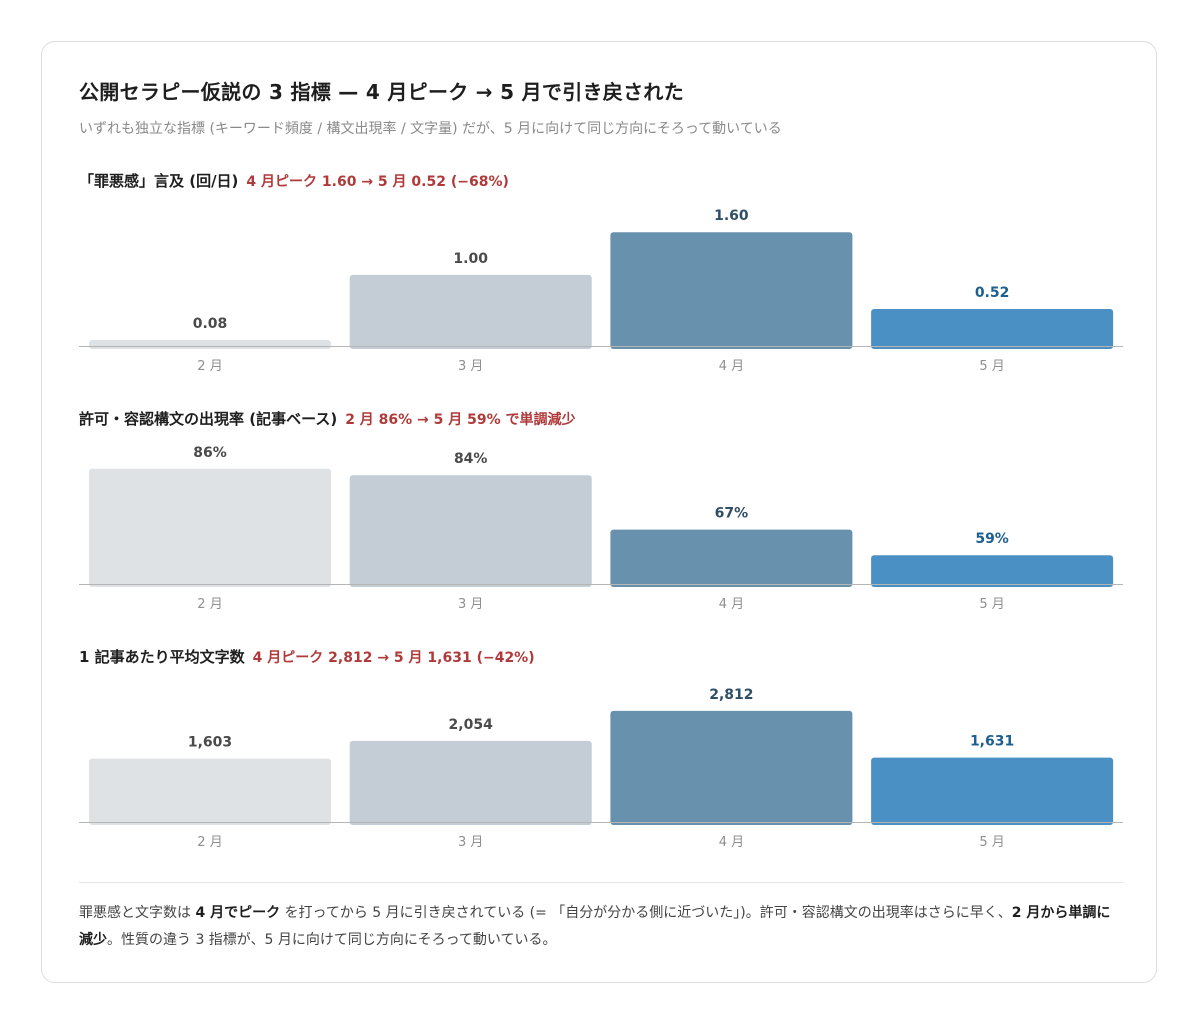  Describe the element at coordinates (382, 92) in the screenshot. I see `page-title: 公開セラピー仮説の 3 指標 — 4 月ピーク → 5 月で引き戻された` at that location.